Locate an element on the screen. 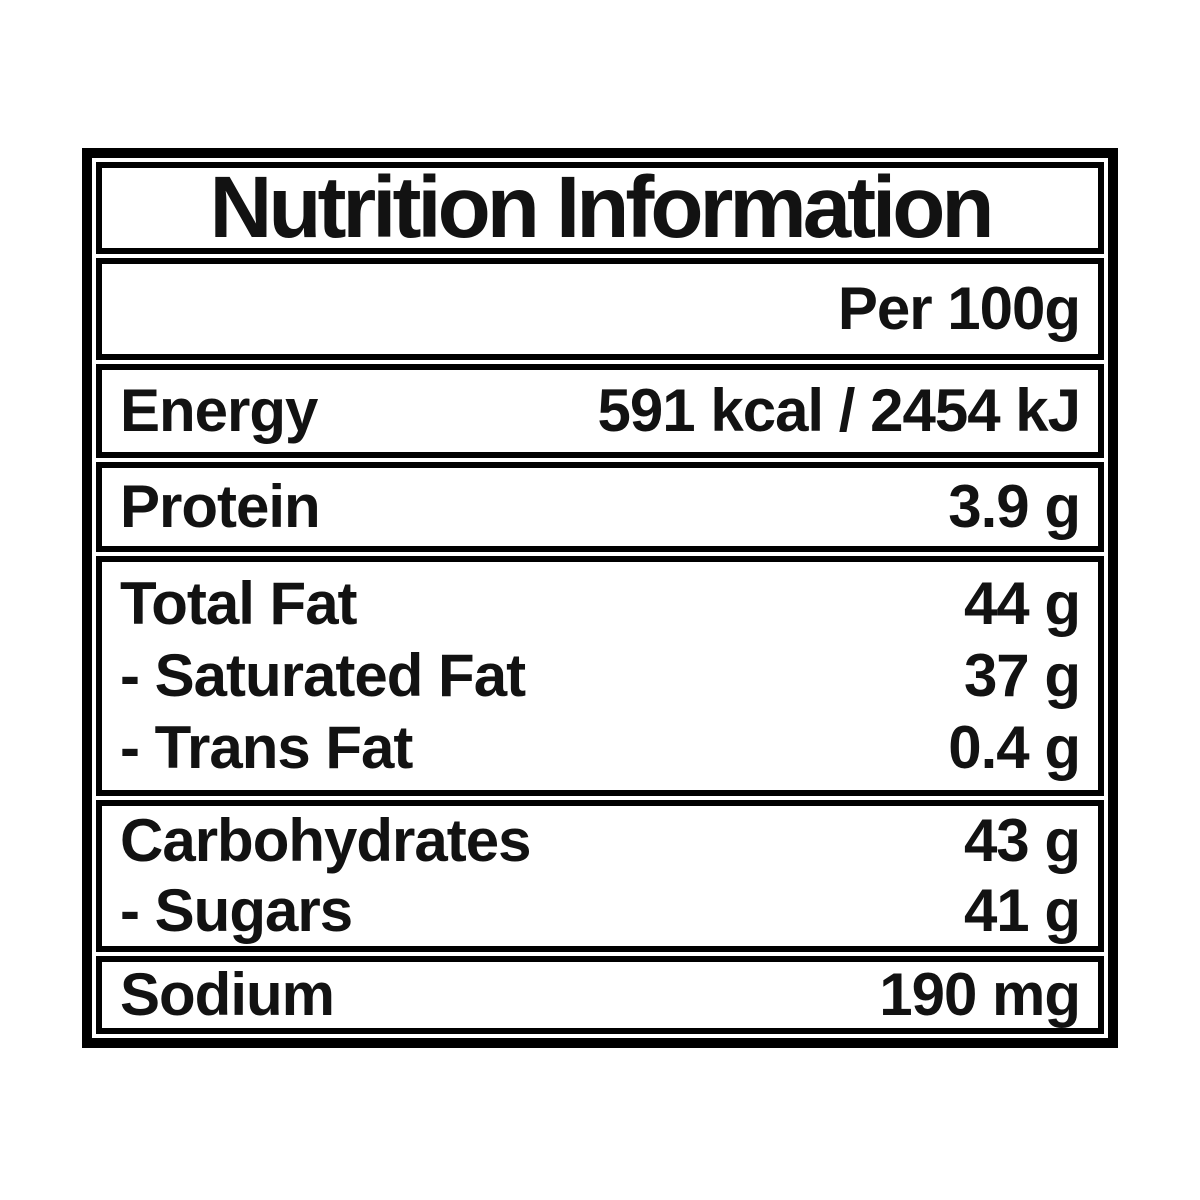  title-row: Nutrition Information is located at coordinates (600, 208).